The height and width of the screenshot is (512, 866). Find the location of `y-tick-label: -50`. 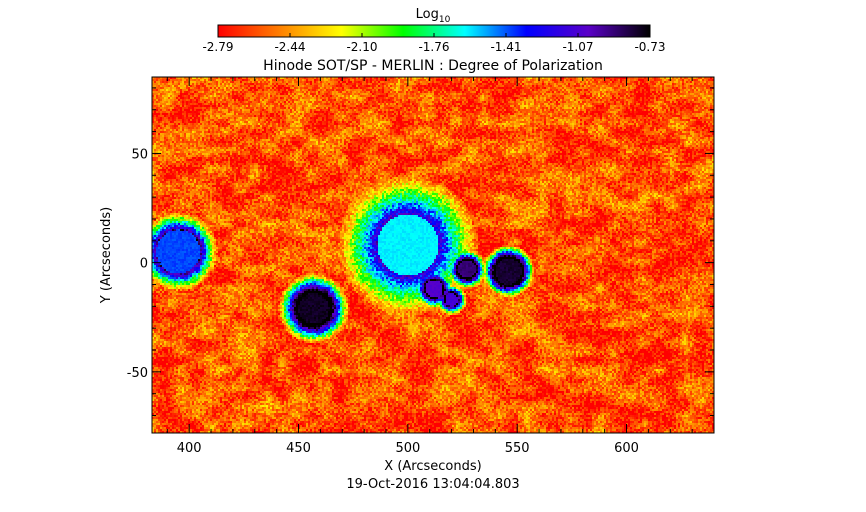

y-tick-label: -50 is located at coordinates (137, 373).